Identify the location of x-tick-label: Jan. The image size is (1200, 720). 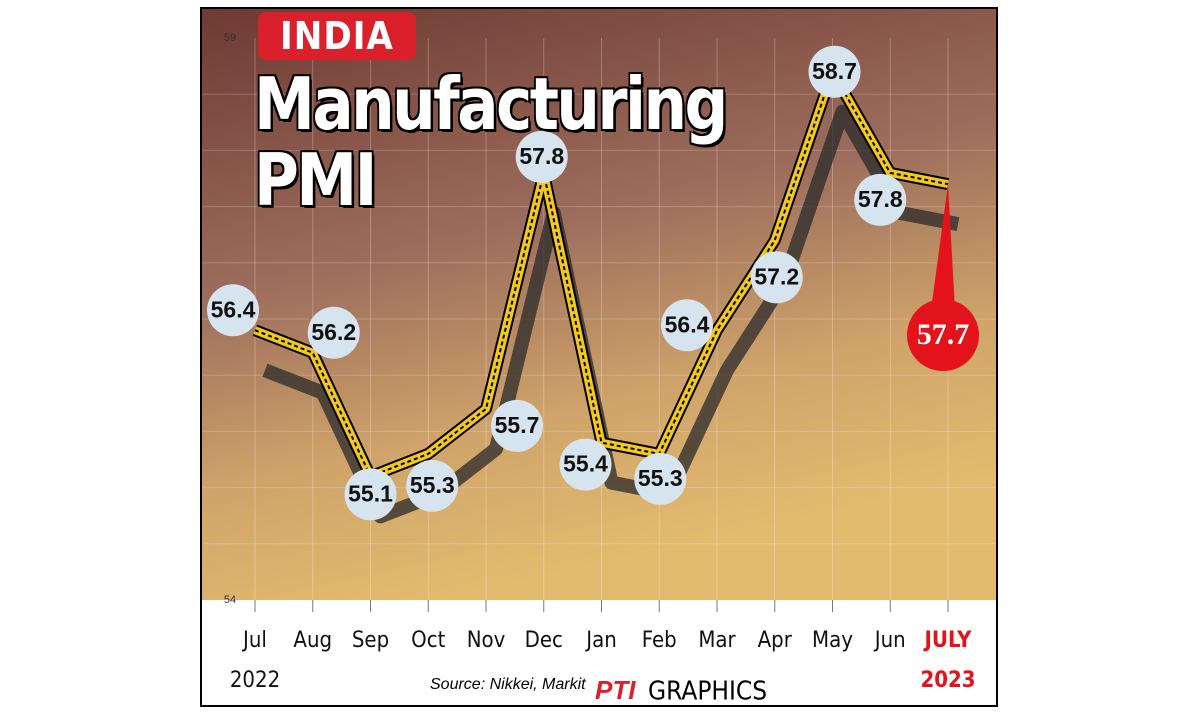
(600, 640).